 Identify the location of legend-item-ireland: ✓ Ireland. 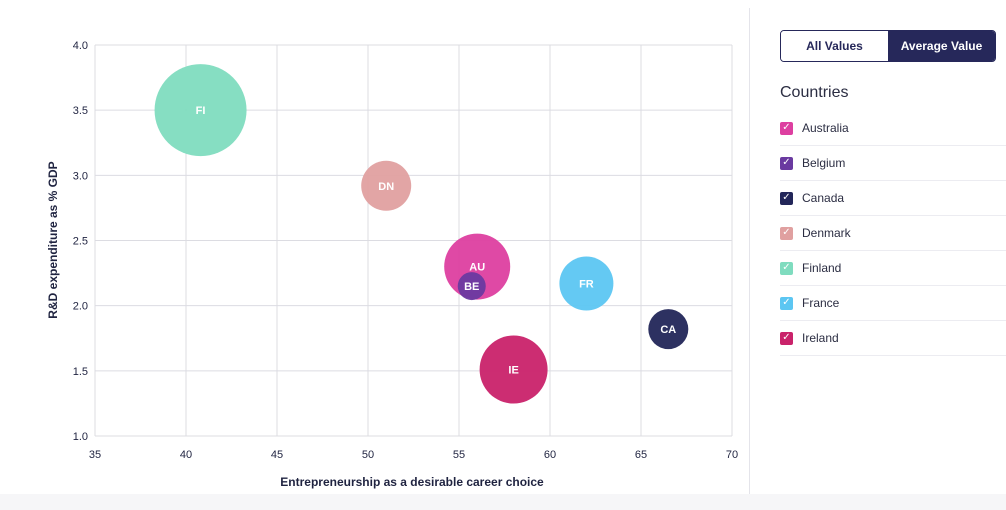
(893, 338).